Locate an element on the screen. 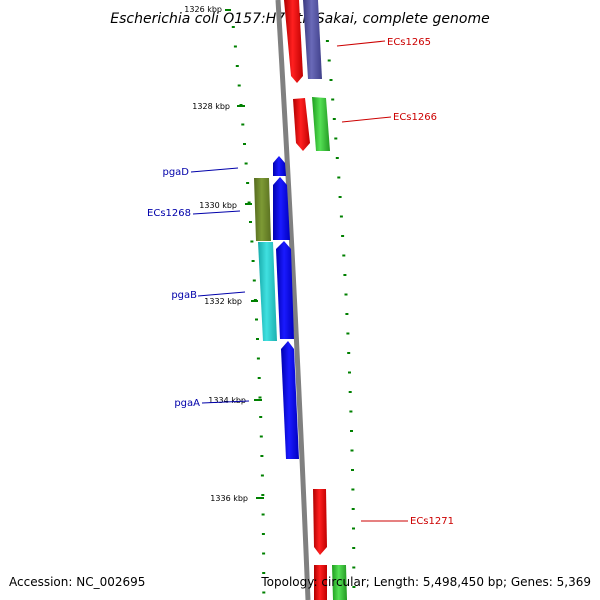  reverse-strand-genes is located at coordinates (276, 307).